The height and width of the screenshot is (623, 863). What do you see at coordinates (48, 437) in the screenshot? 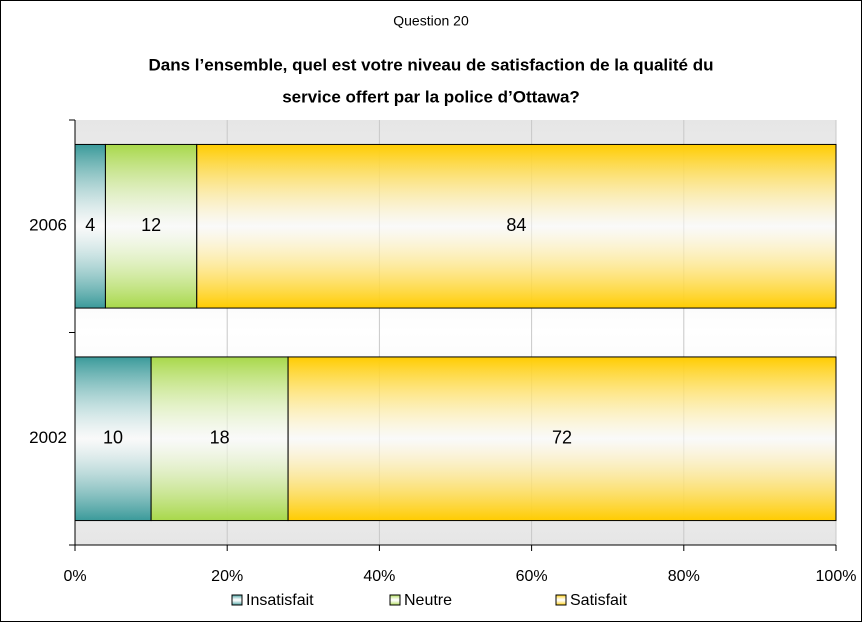
I see `y-tick-label: 2002` at bounding box center [48, 437].